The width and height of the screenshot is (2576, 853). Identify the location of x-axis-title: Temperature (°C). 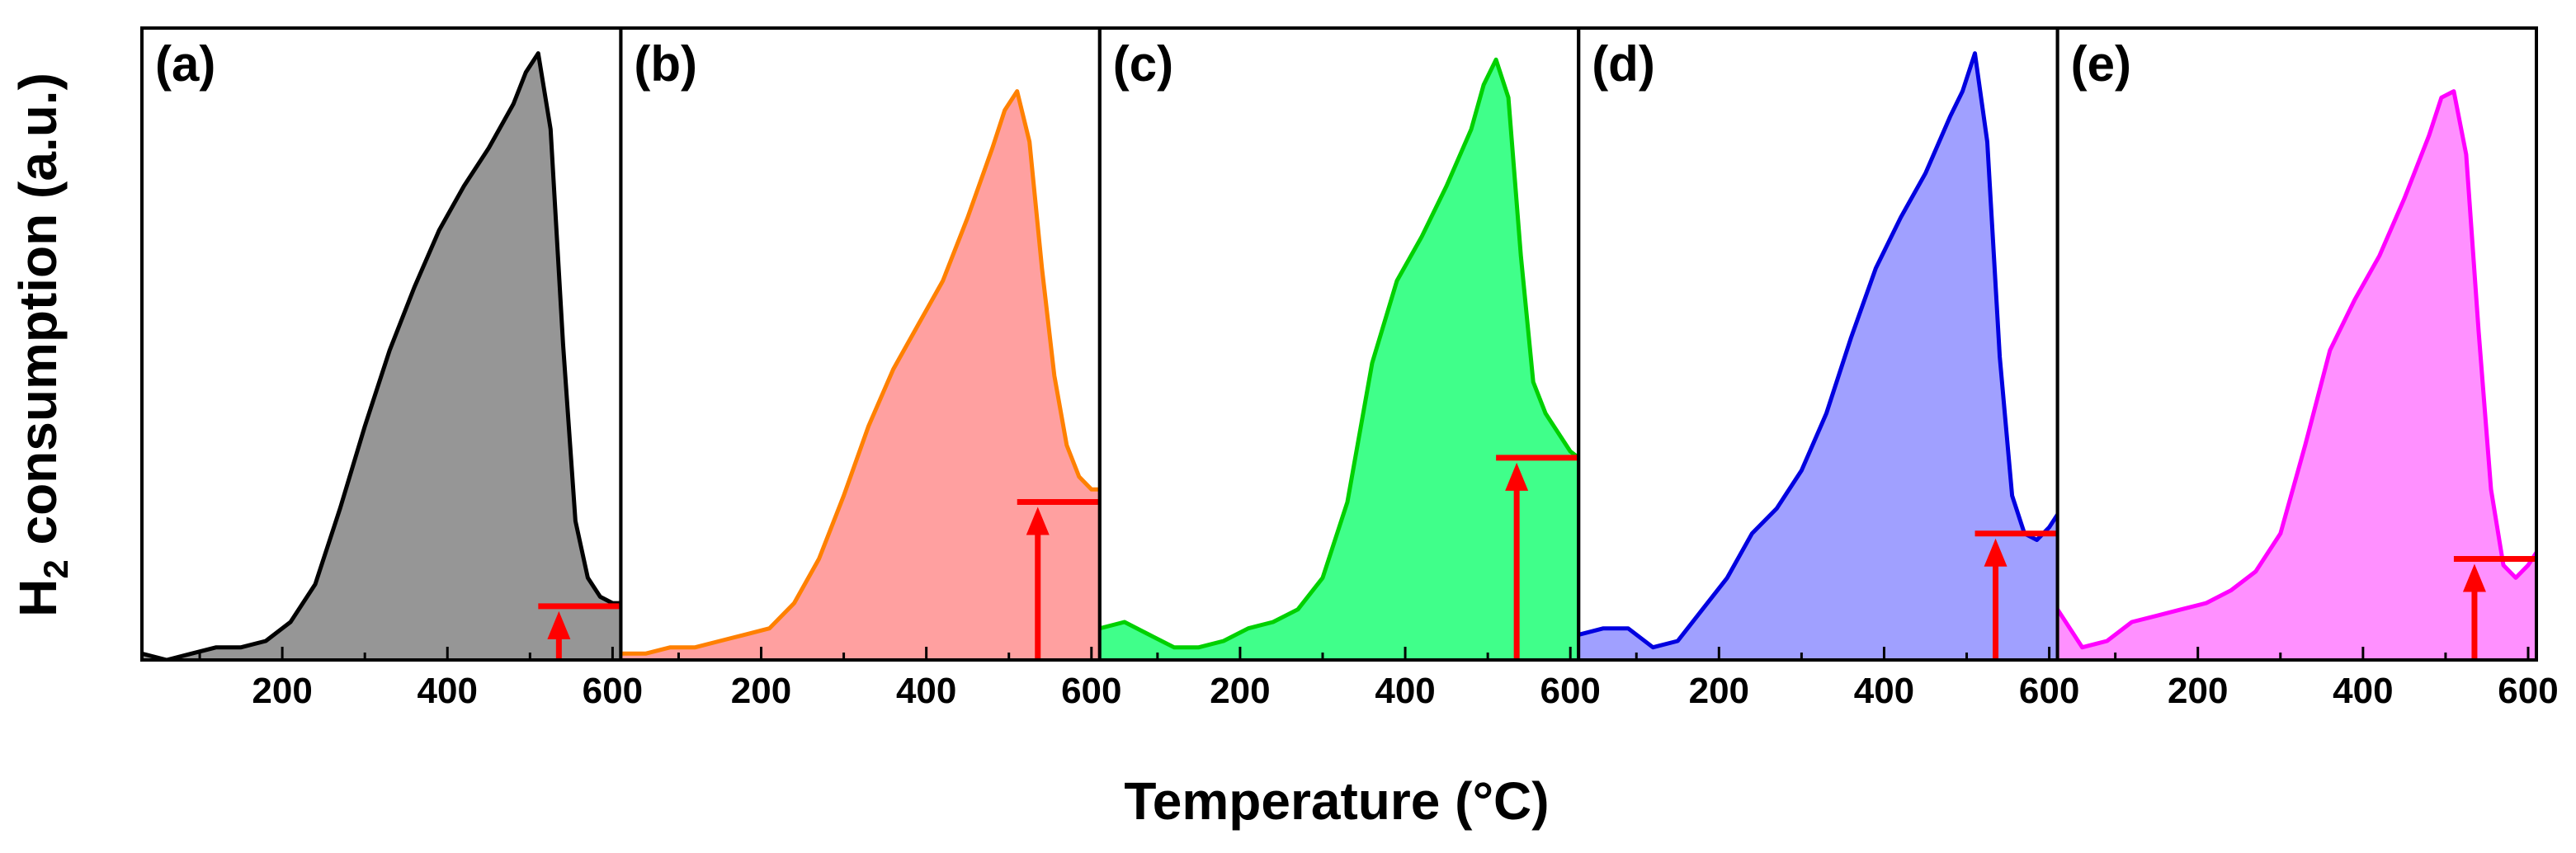
(1336, 801).